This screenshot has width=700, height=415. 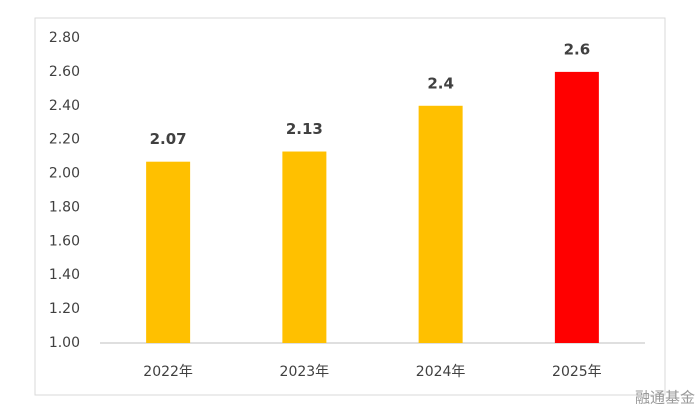 What do you see at coordinates (64, 343) in the screenshot?
I see `y-tick-label: 1.00` at bounding box center [64, 343].